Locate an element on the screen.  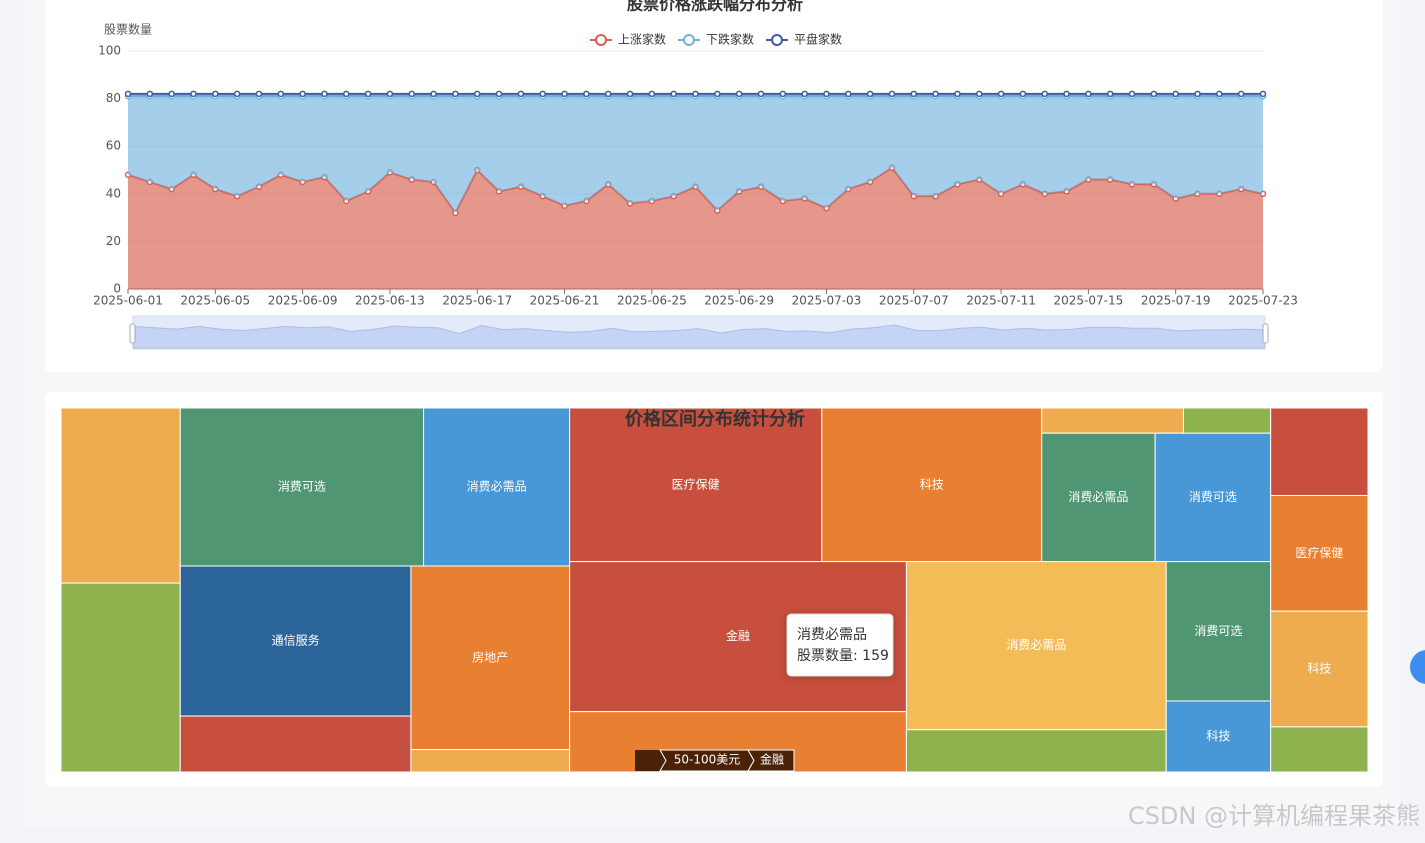
x-tick-label: 2025-07-07 is located at coordinates (914, 301).